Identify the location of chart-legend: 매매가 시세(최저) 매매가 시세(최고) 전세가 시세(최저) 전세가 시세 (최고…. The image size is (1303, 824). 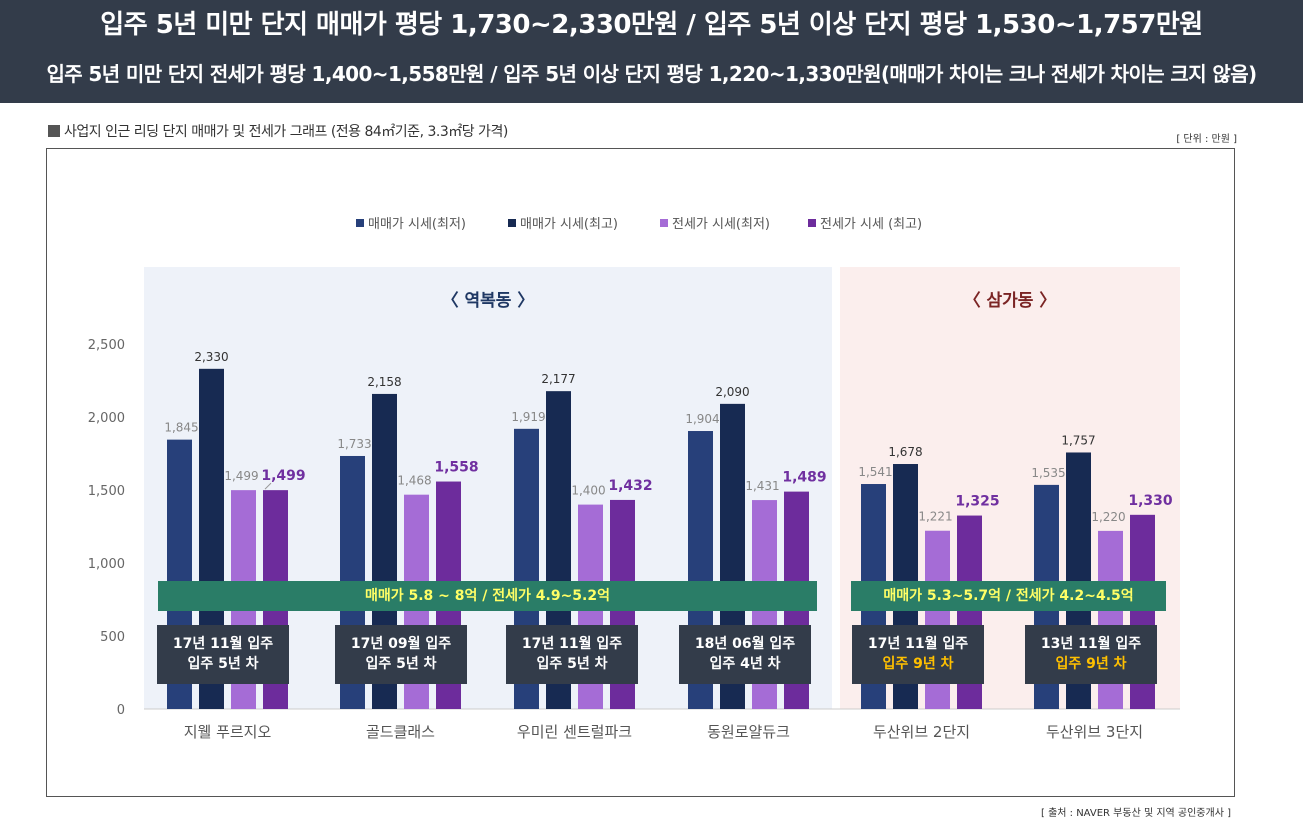
(639, 224).